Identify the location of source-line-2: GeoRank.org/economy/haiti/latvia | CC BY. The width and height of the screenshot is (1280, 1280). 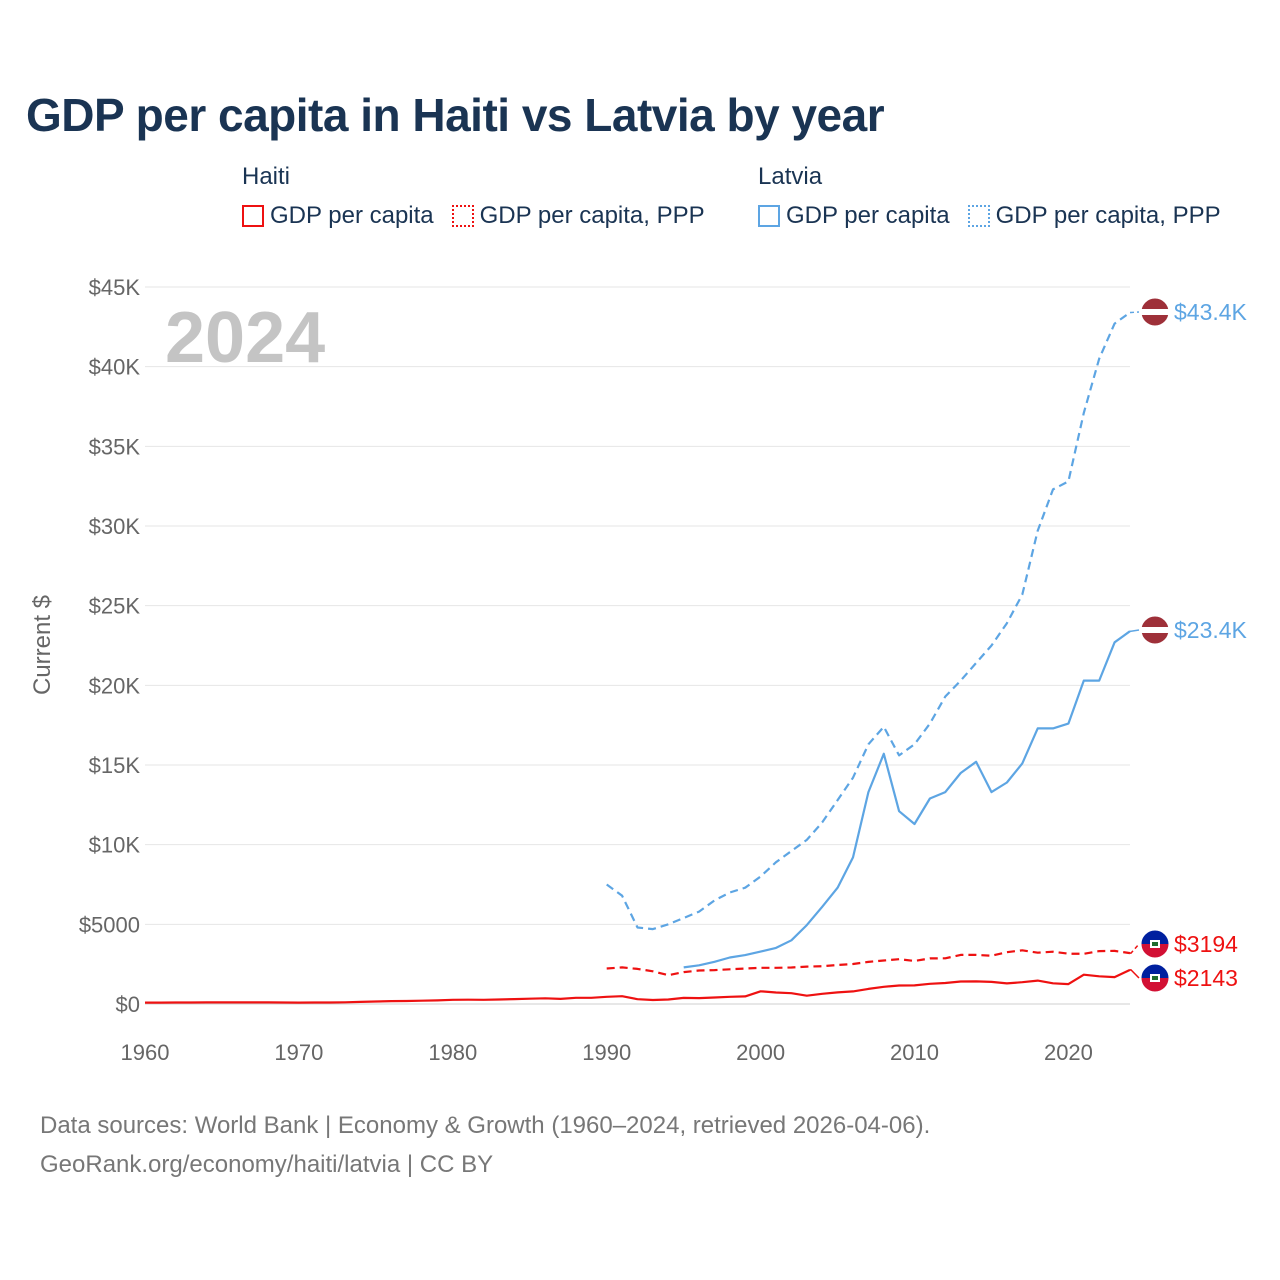
(267, 1164).